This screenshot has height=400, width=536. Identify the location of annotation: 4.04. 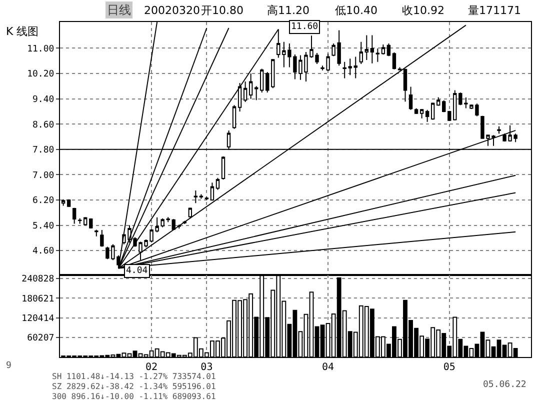
(137, 271).